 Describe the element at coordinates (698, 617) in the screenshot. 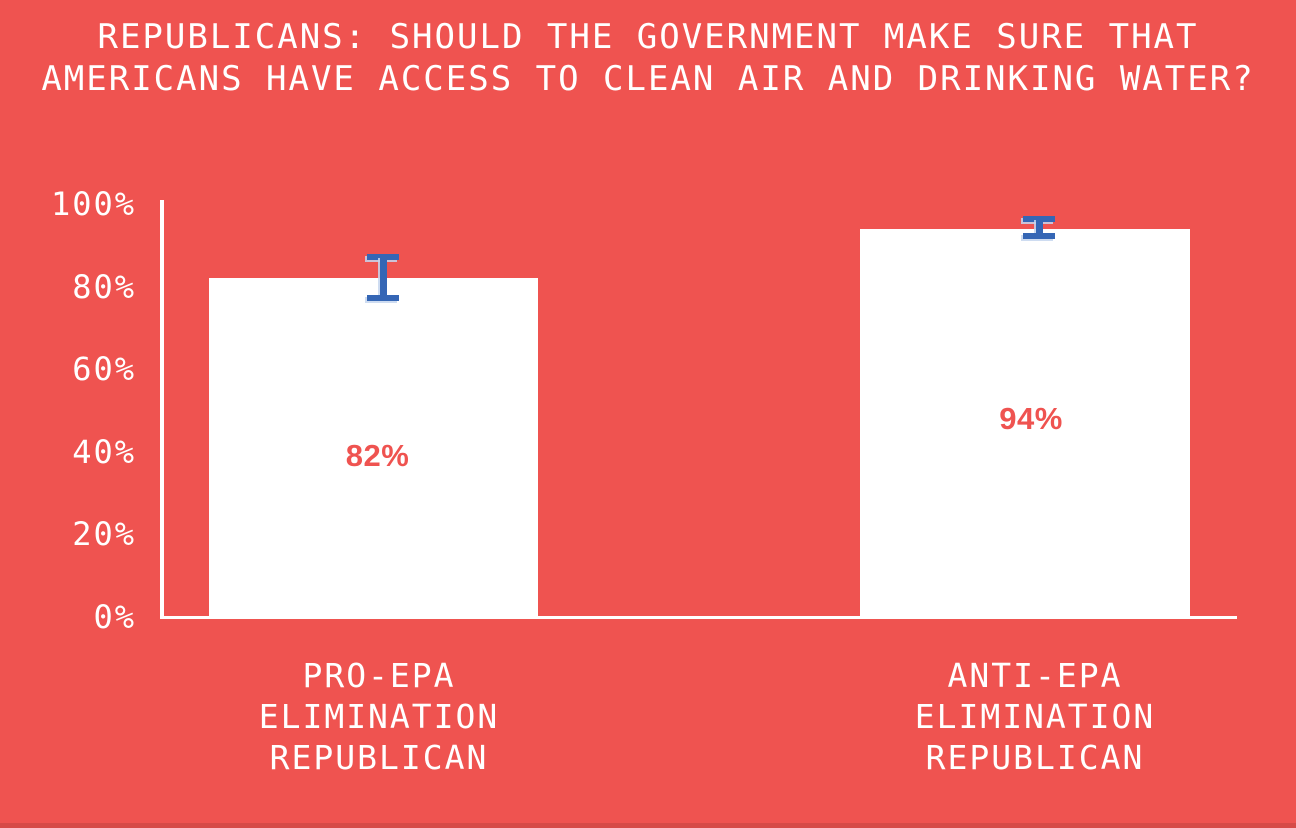

I see `x-axis-line` at that location.